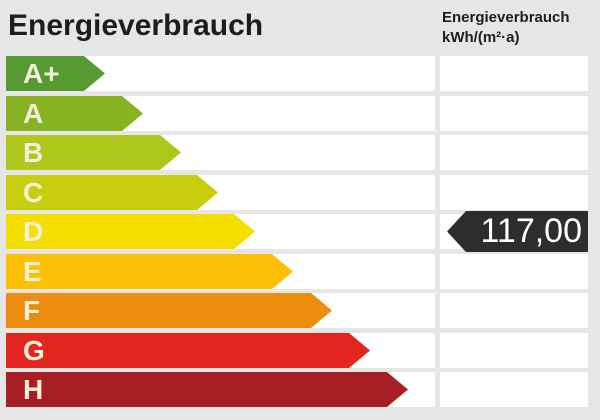  What do you see at coordinates (130, 231) in the screenshot?
I see `grade-arrow-d: D` at bounding box center [130, 231].